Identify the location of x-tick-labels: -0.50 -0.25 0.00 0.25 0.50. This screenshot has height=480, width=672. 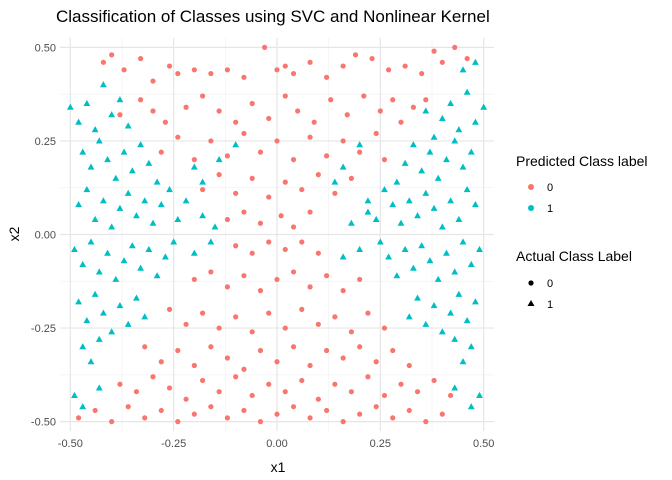
(276, 444).